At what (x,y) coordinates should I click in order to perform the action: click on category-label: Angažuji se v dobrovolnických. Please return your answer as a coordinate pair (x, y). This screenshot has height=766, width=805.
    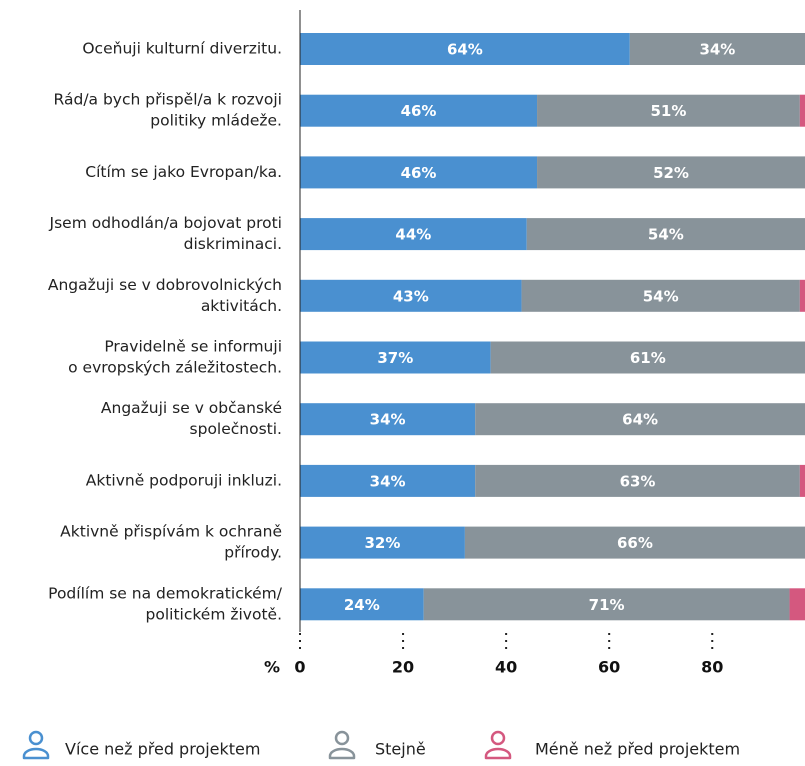
    Looking at the image, I should click on (165, 285).